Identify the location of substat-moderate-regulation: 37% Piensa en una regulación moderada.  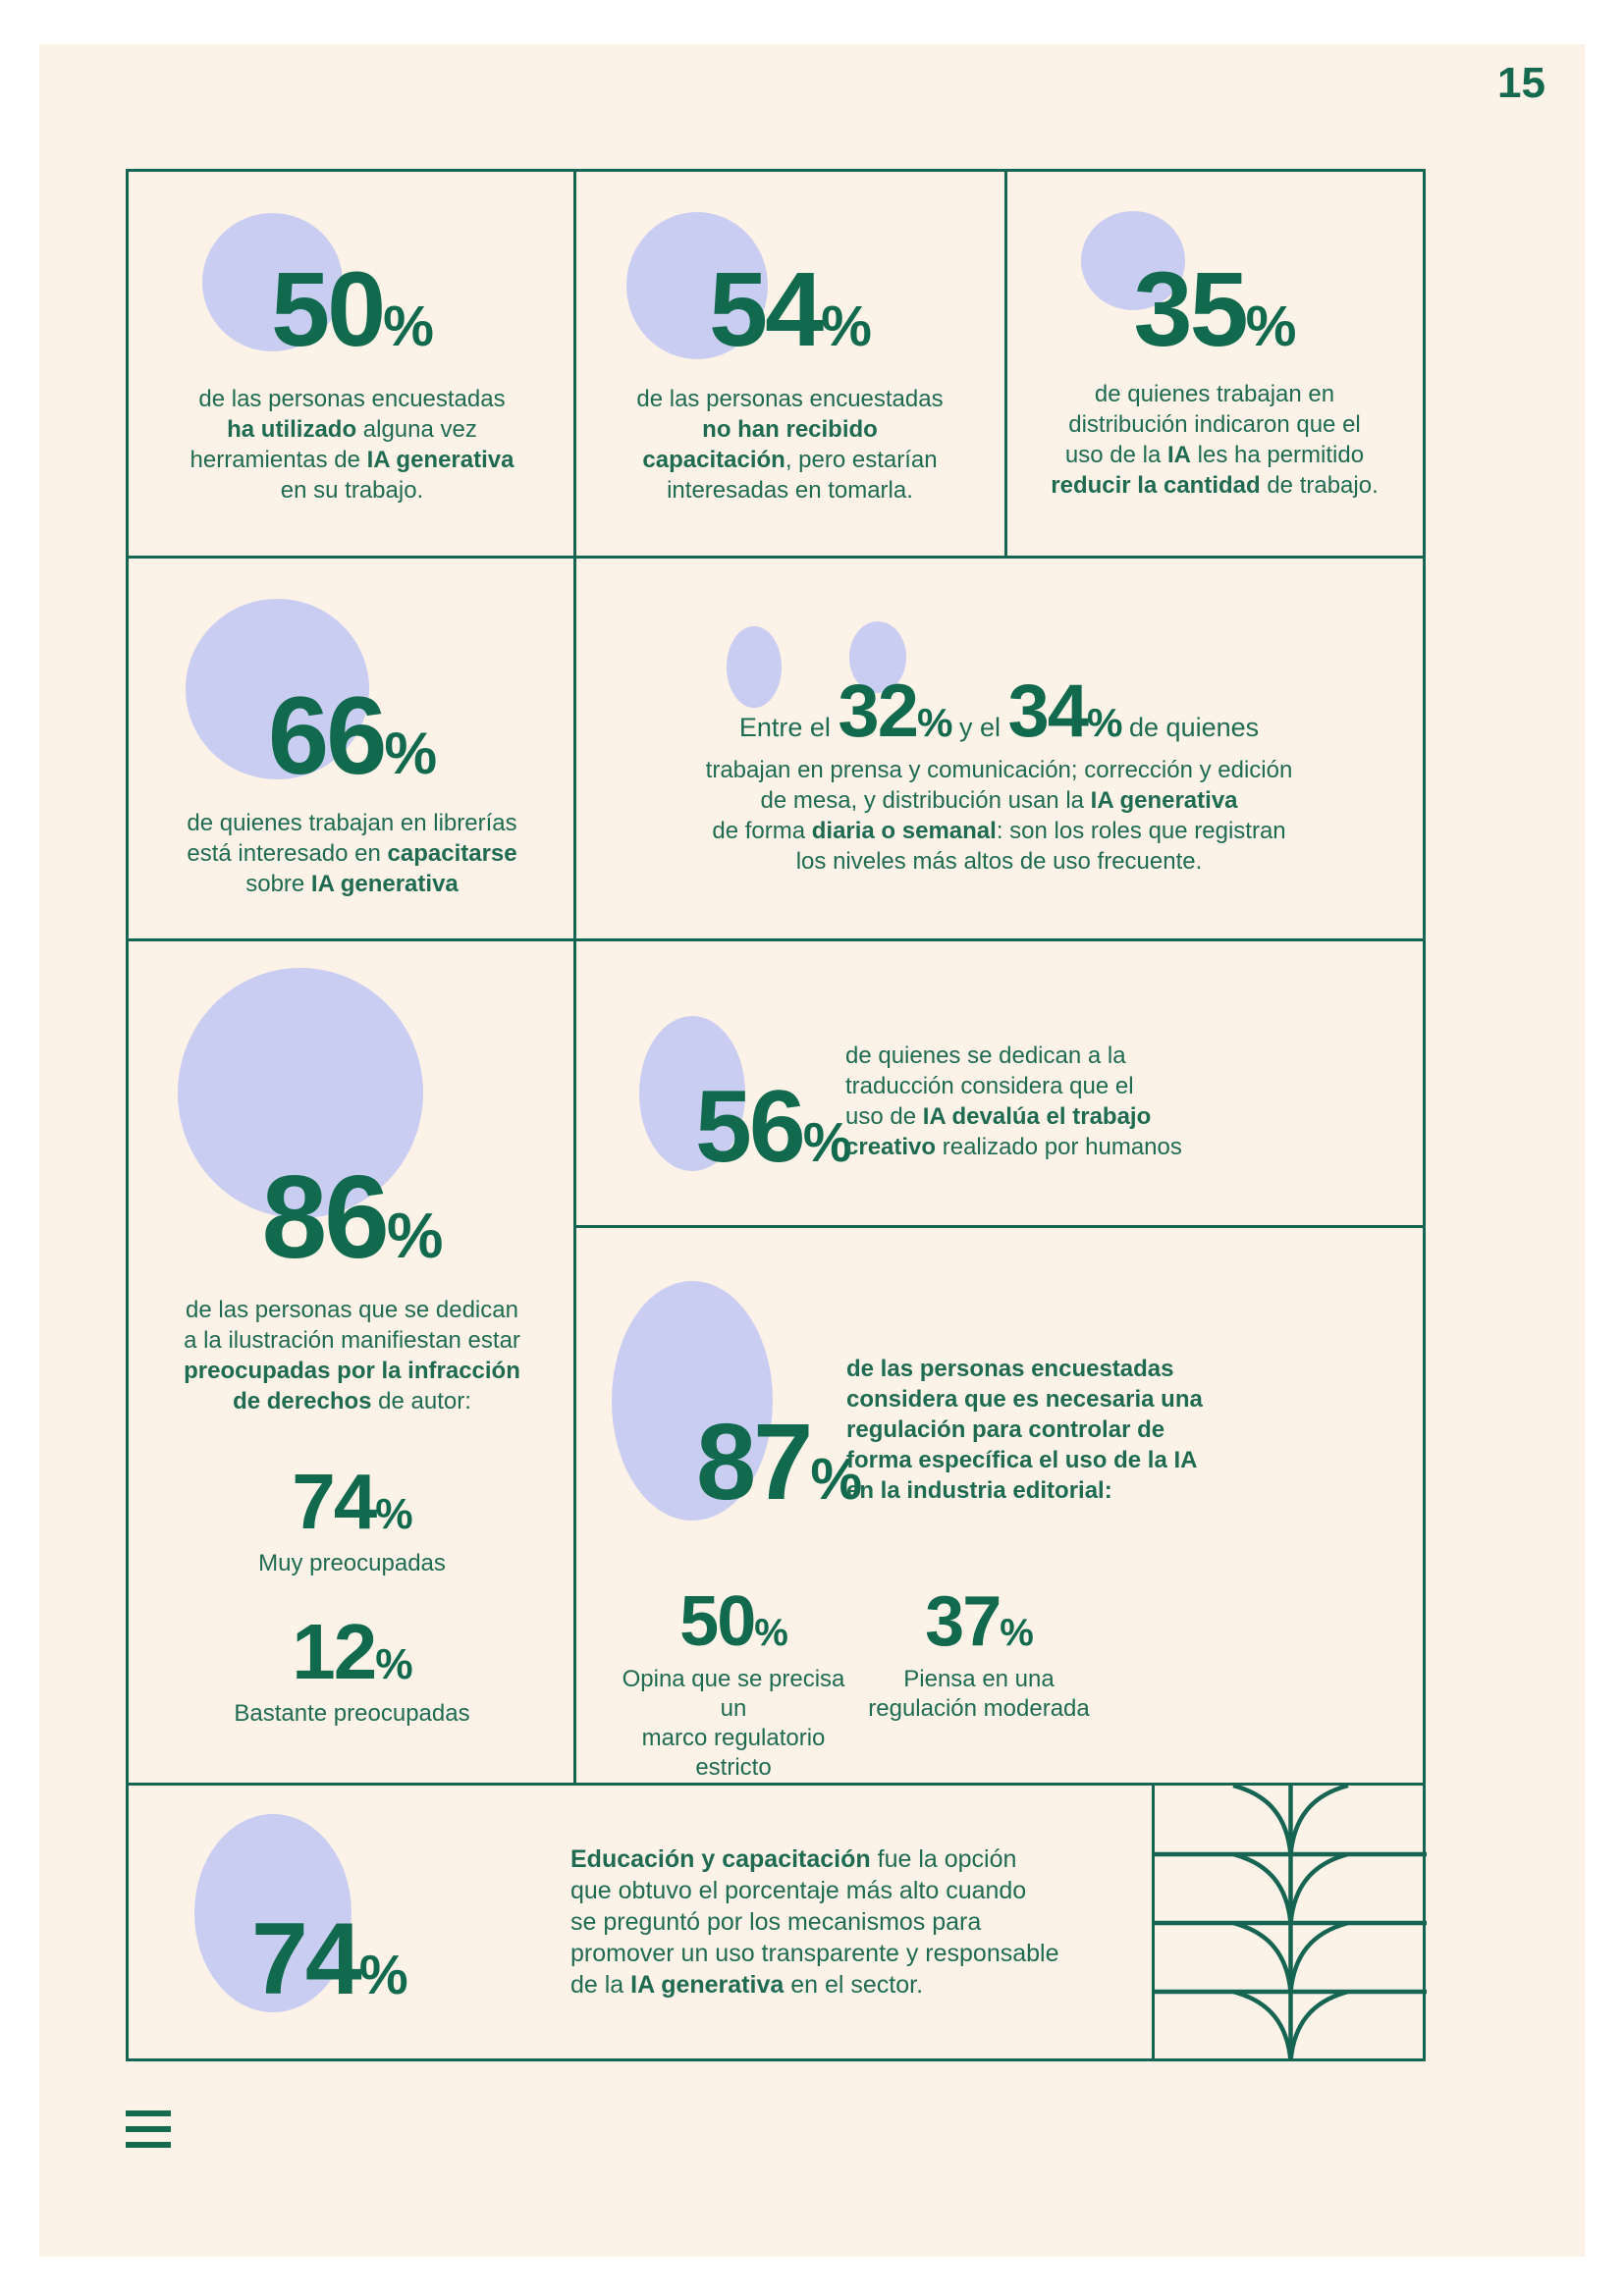
(979, 1655).